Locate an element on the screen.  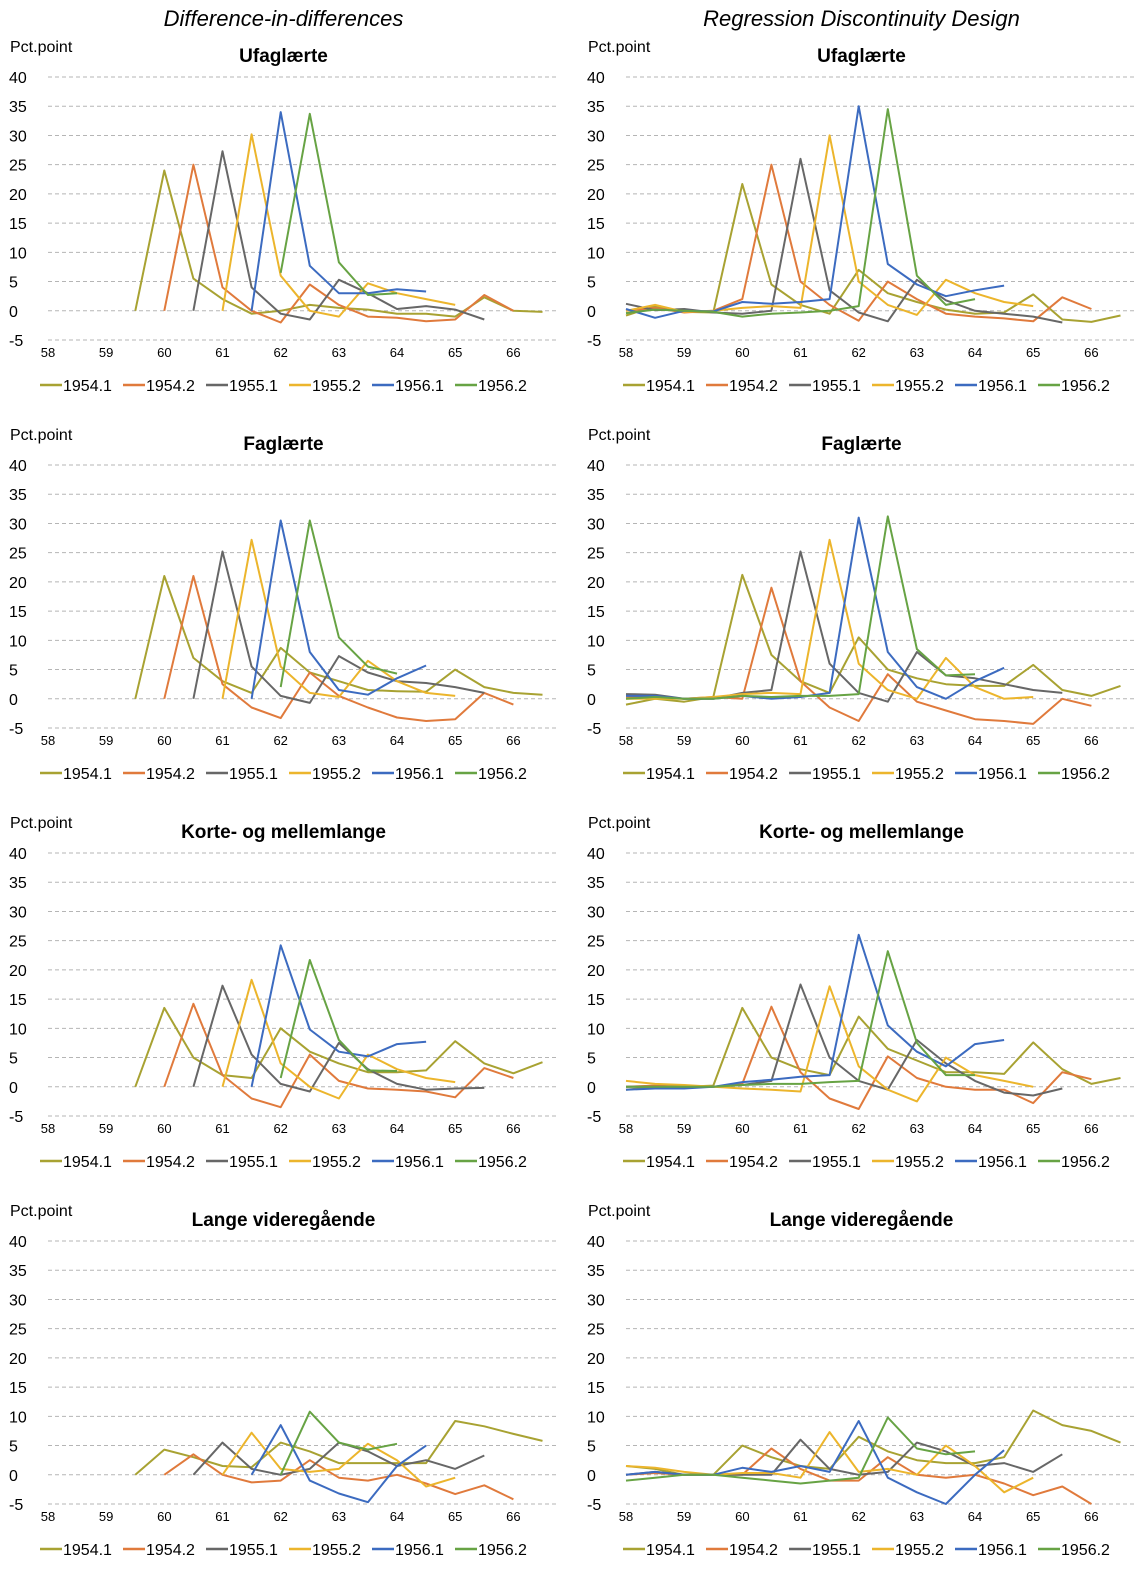
column-heading-did: Difference-in-differences is located at coordinates (283, 18).